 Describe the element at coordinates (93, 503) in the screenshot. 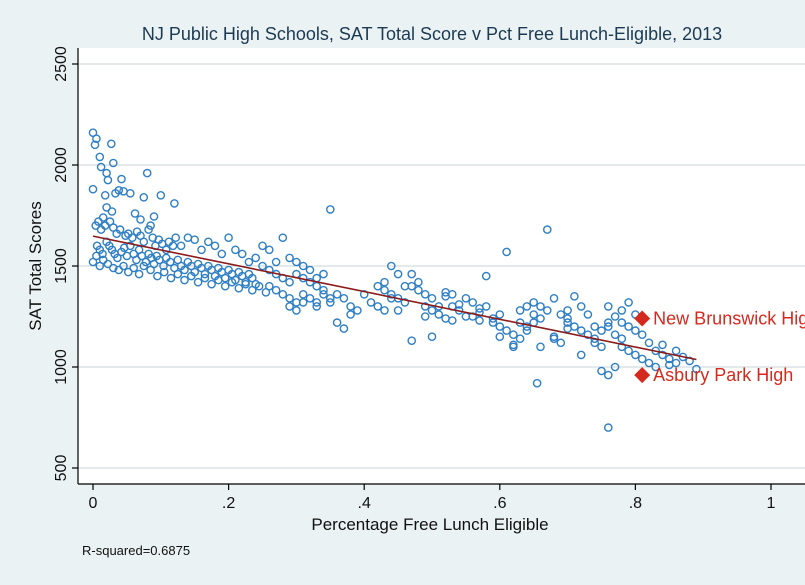

I see `x-tick-label: 0` at that location.